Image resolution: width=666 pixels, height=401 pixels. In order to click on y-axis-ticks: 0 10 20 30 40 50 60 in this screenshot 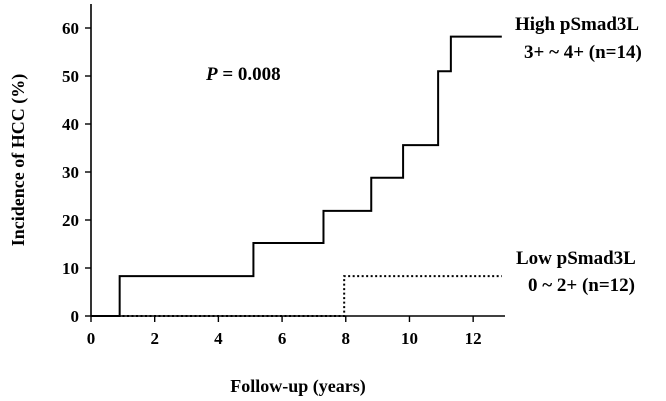, I will do `click(76, 172)`.